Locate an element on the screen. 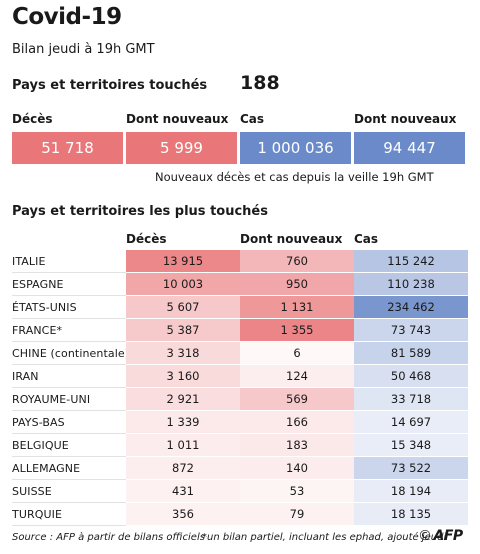  table-row: CHINE (continentale) 3 318 6 81 589 is located at coordinates (241, 353).